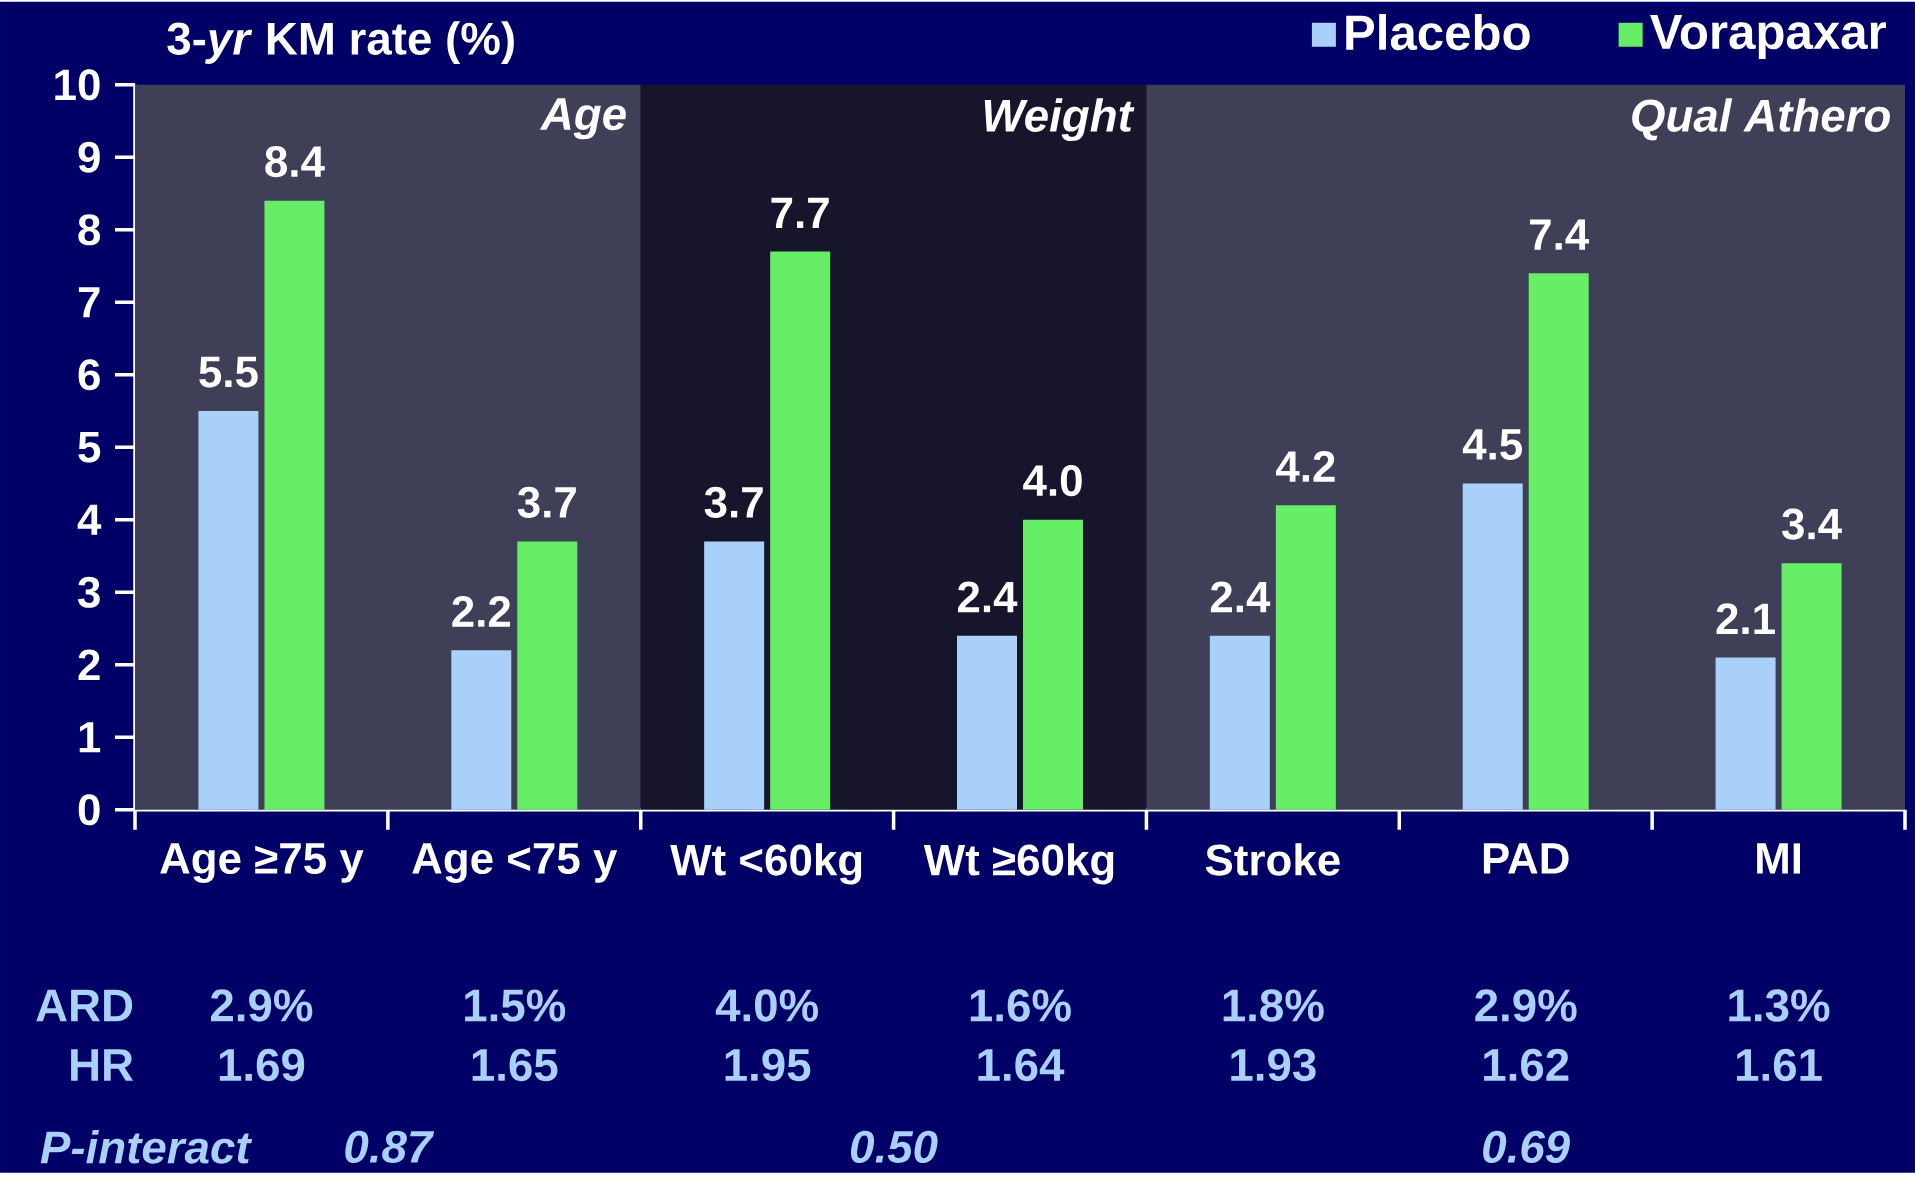 This screenshot has height=1177, width=1915. I want to click on y-tick-label: 1, so click(90, 737).